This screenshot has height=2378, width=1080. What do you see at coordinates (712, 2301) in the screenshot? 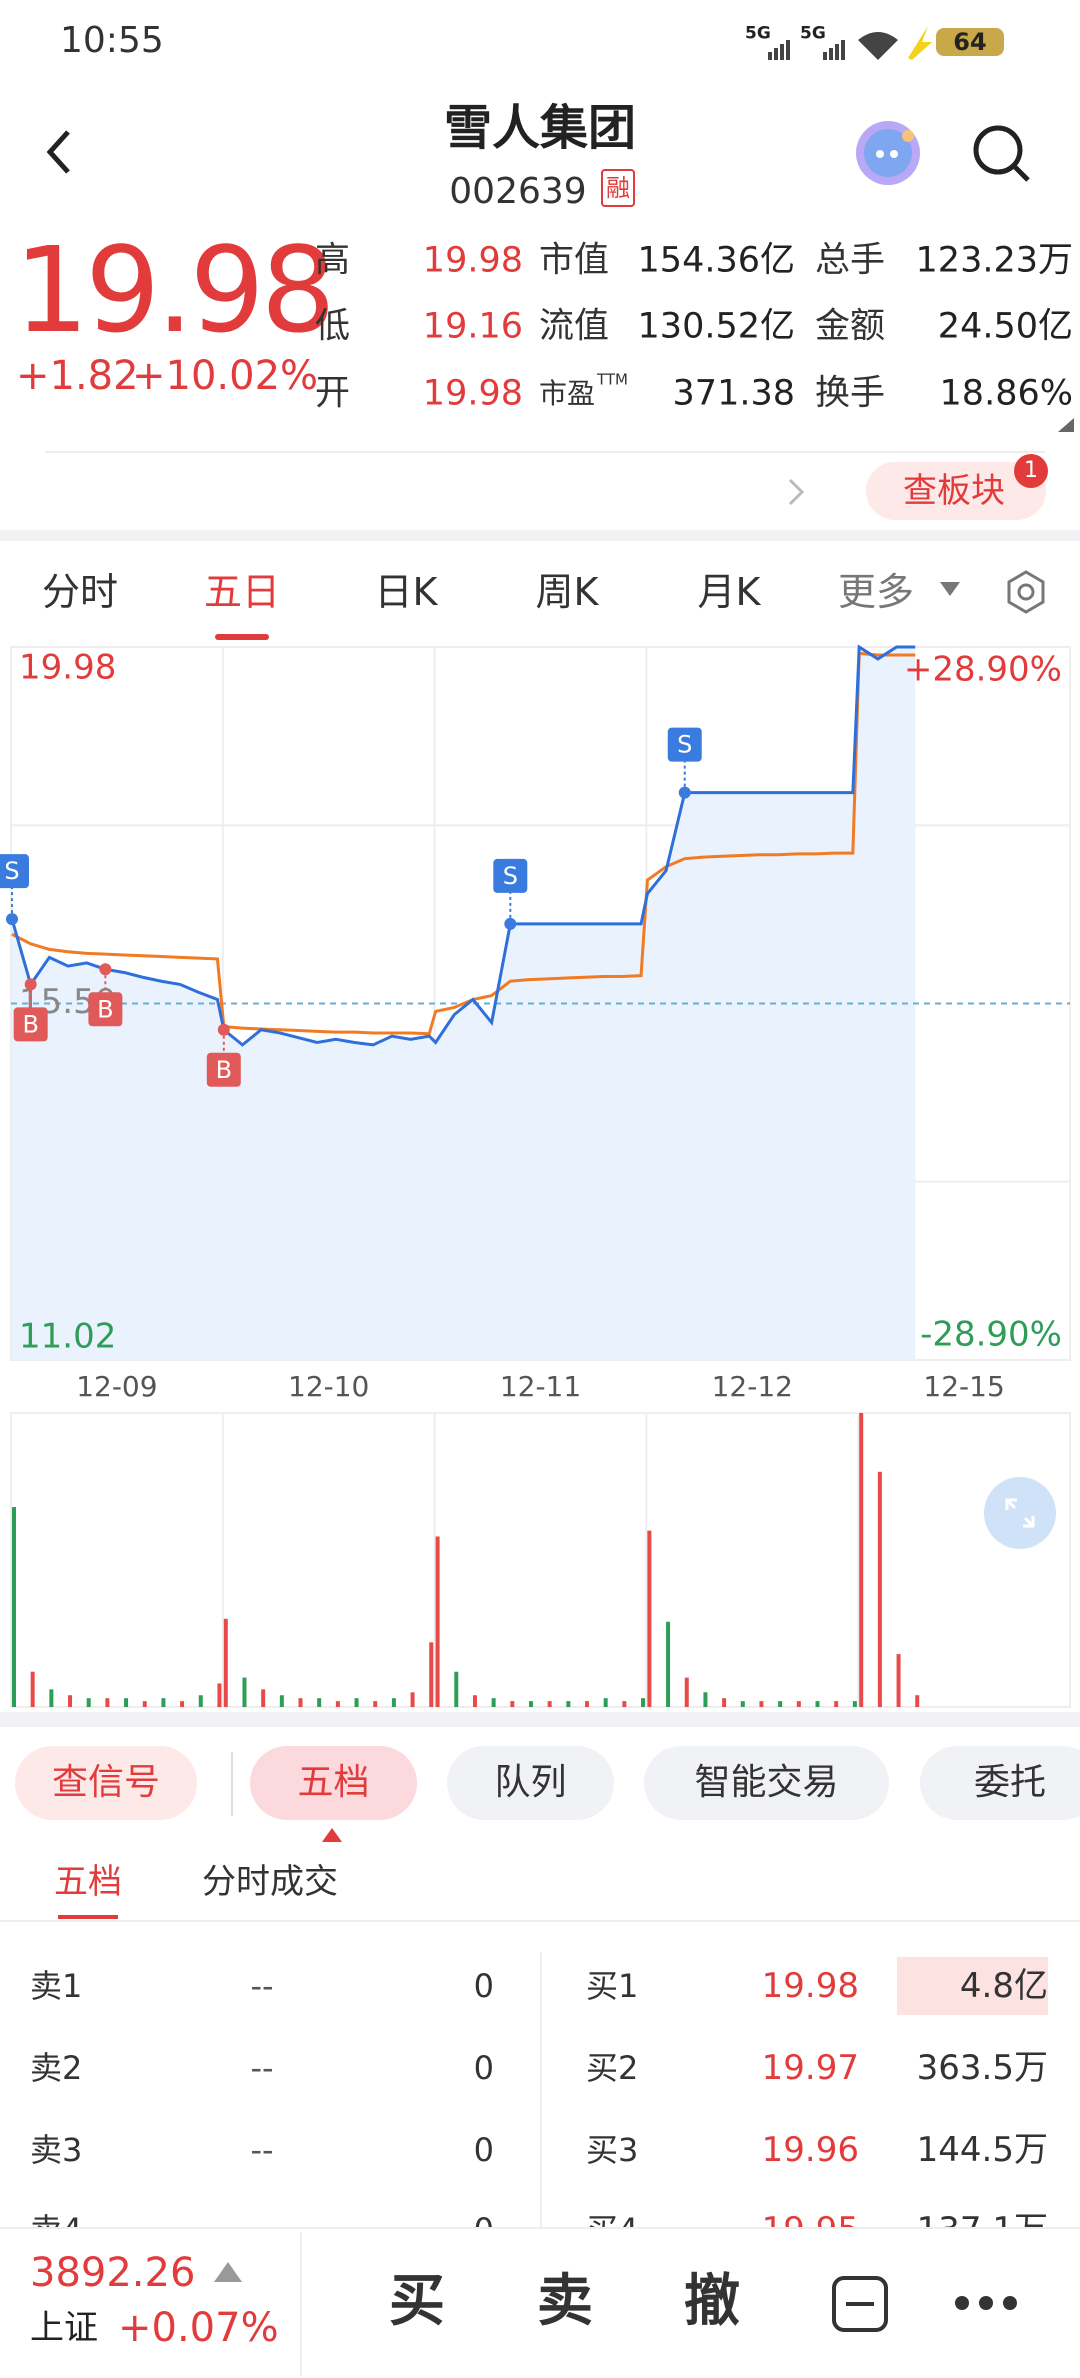
I see `trade-action: 撤` at bounding box center [712, 2301].